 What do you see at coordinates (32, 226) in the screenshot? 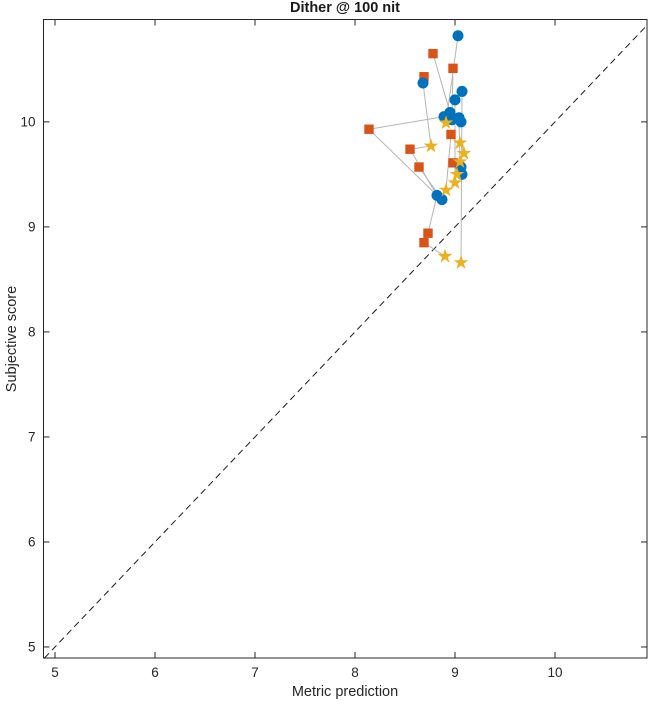
I see `y-tick-label: 9` at bounding box center [32, 226].